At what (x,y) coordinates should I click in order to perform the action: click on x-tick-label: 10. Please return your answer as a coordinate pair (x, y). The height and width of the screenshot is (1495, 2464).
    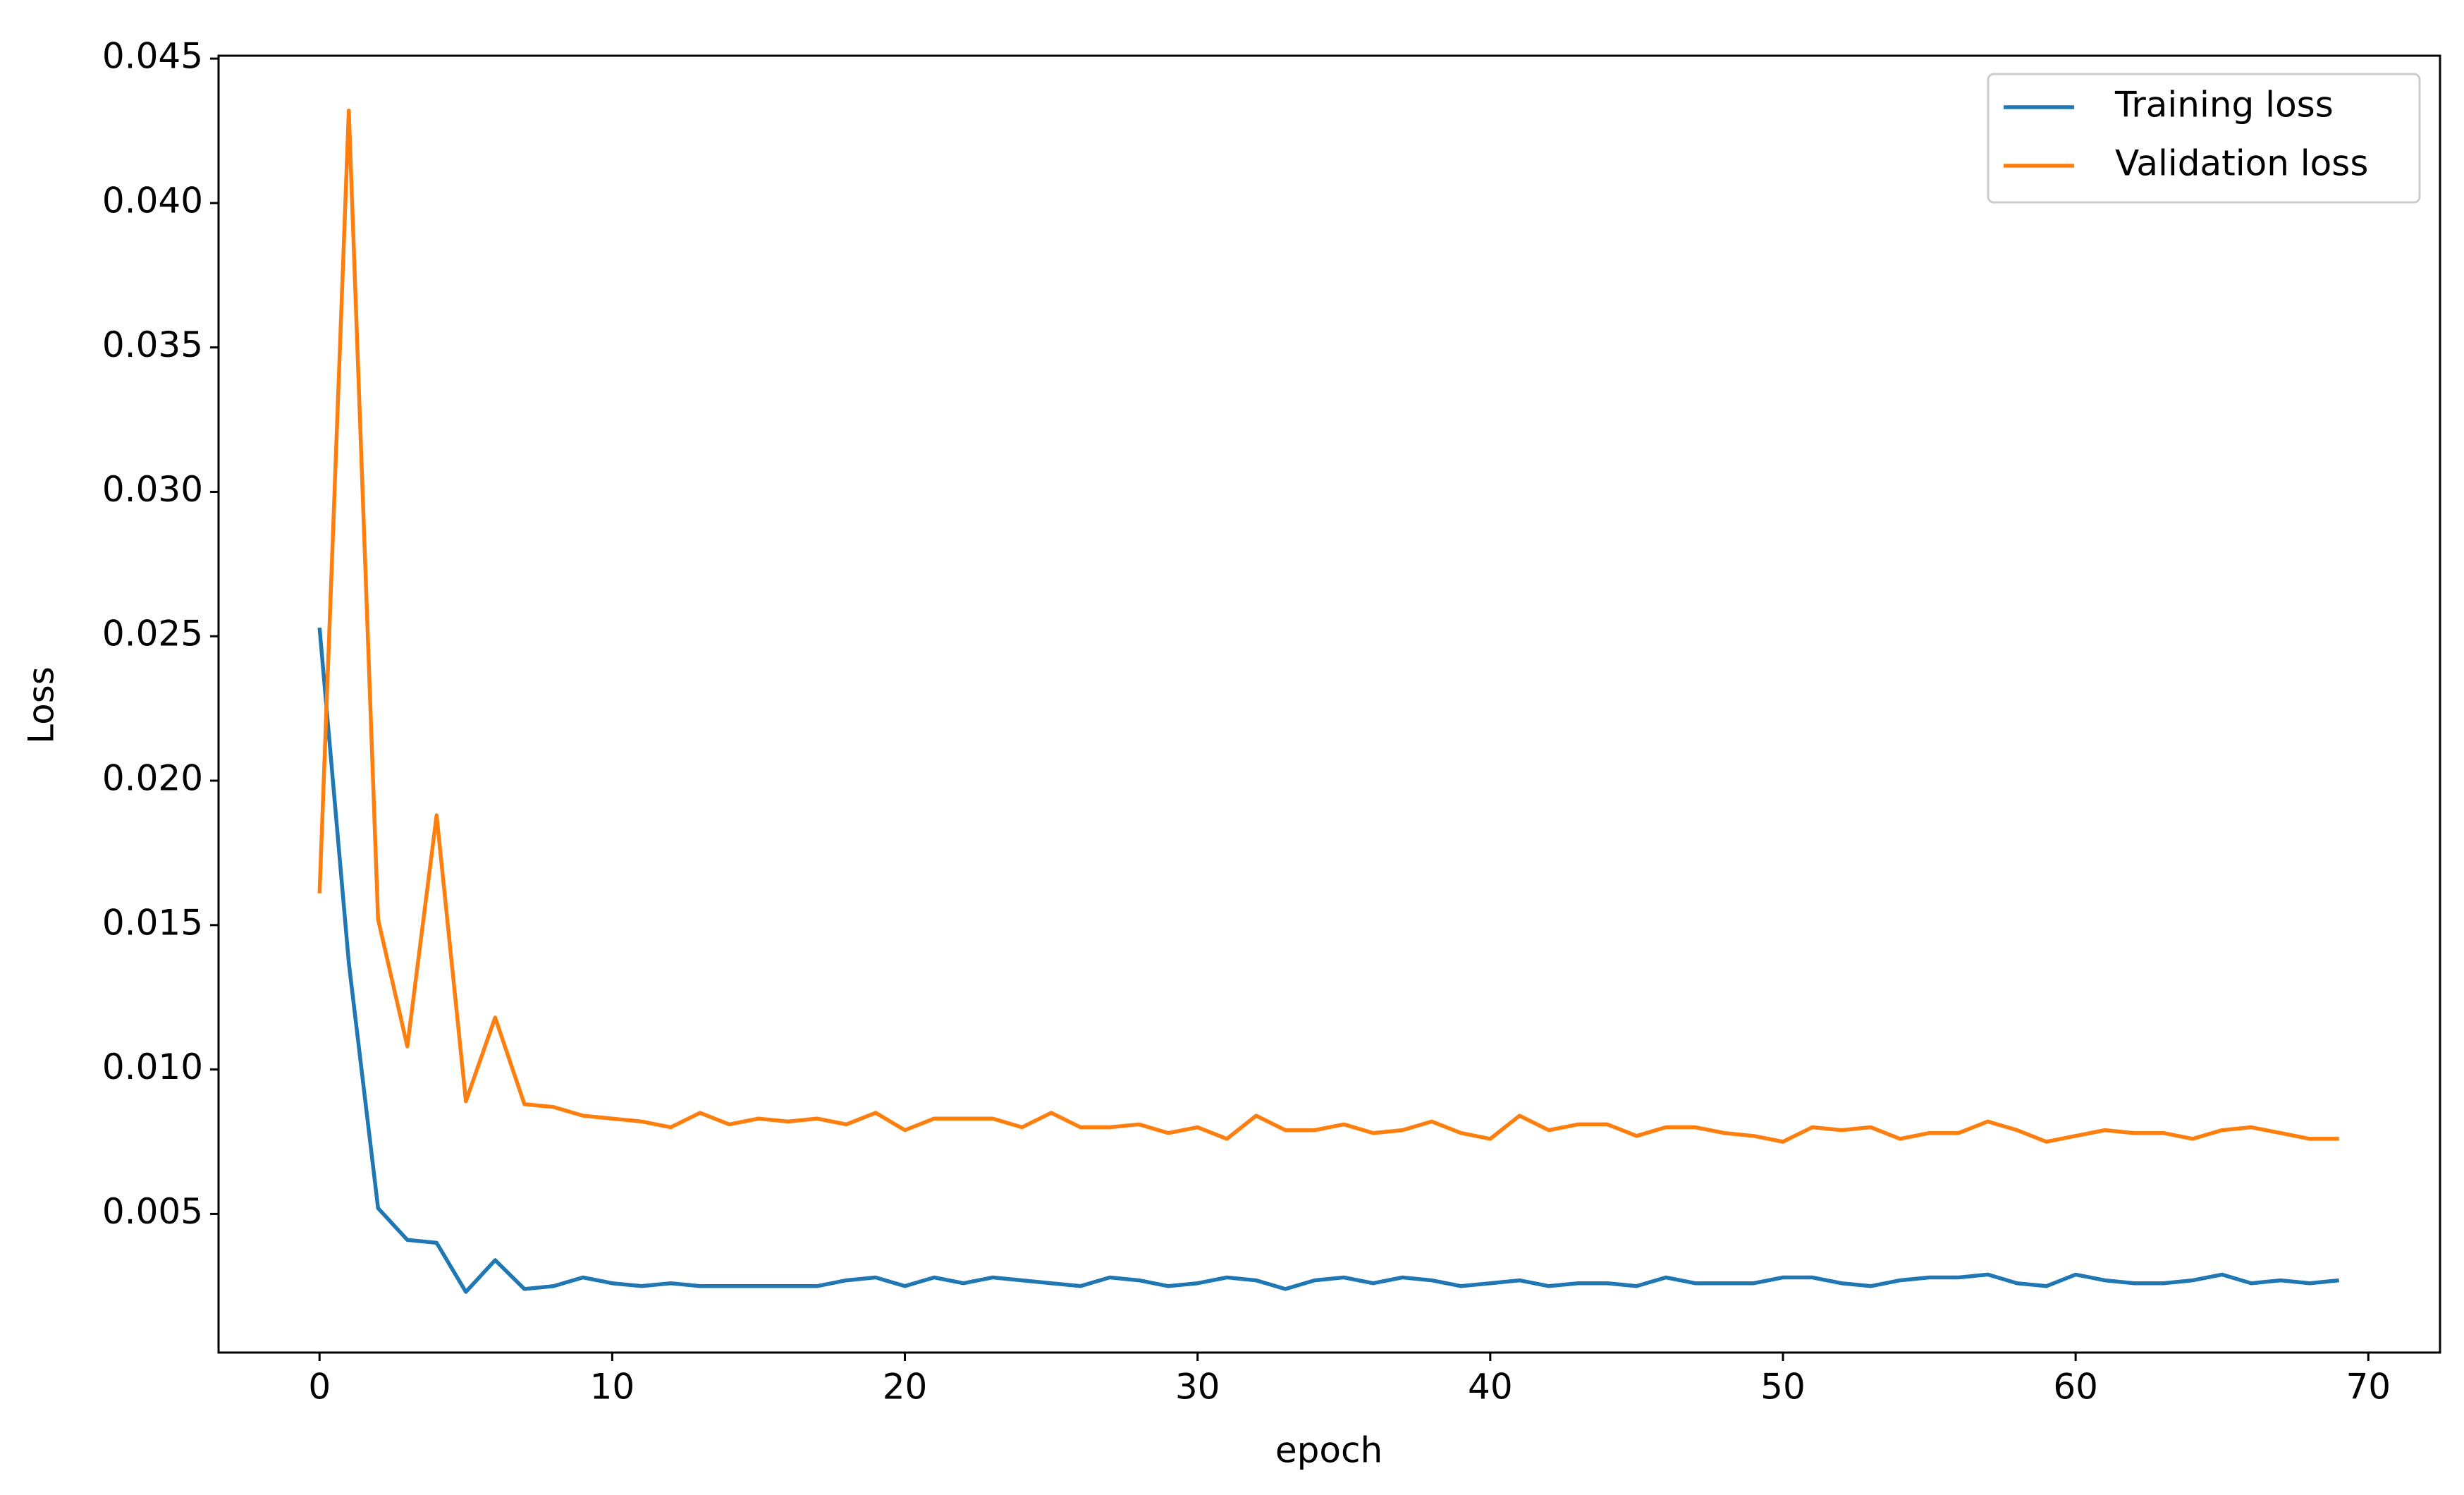
    Looking at the image, I should click on (612, 1387).